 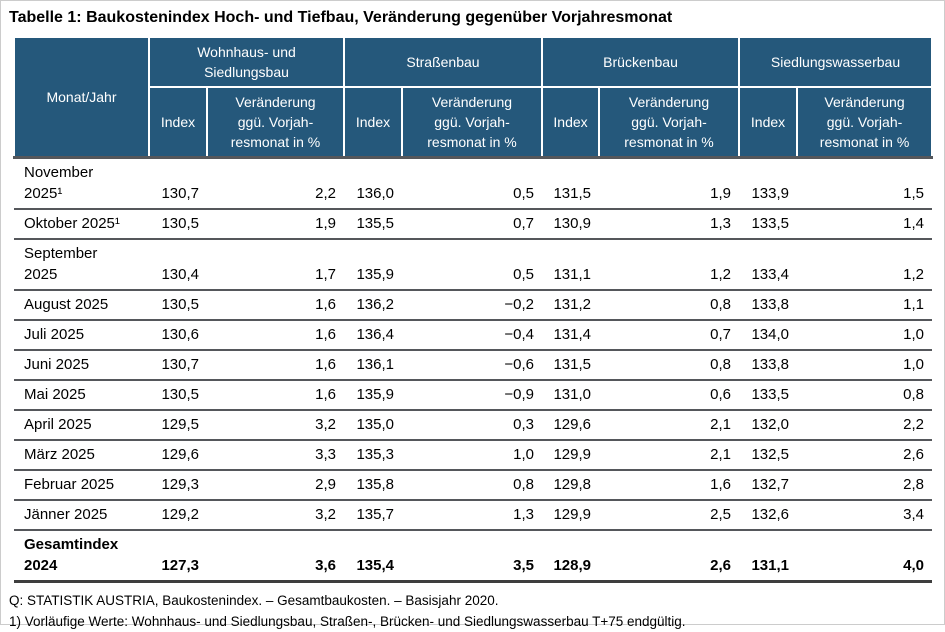 What do you see at coordinates (373, 182) in the screenshot?
I see `value-cell: 136,0` at bounding box center [373, 182].